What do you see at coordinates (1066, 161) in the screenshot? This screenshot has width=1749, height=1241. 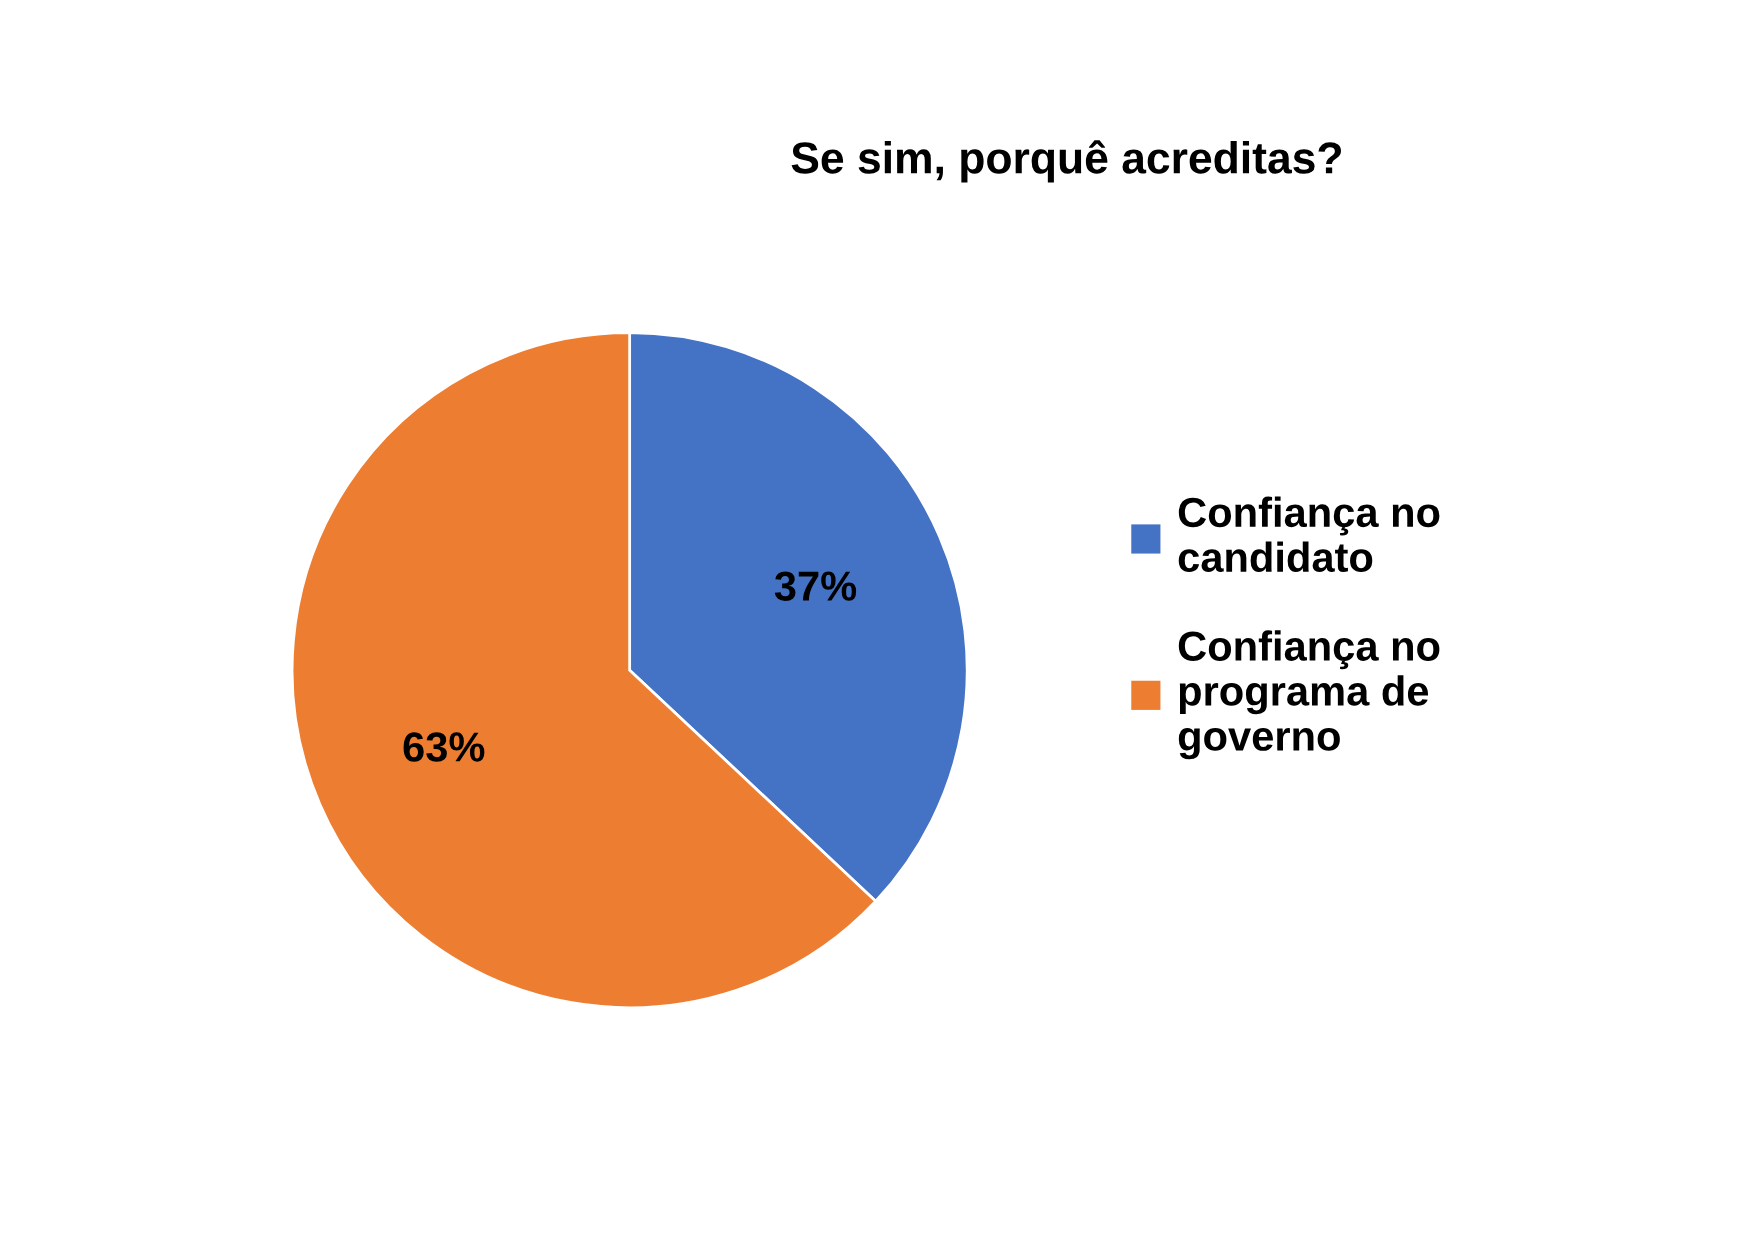 I see `chart-title: Se sim, porquê acreditas?` at bounding box center [1066, 161].